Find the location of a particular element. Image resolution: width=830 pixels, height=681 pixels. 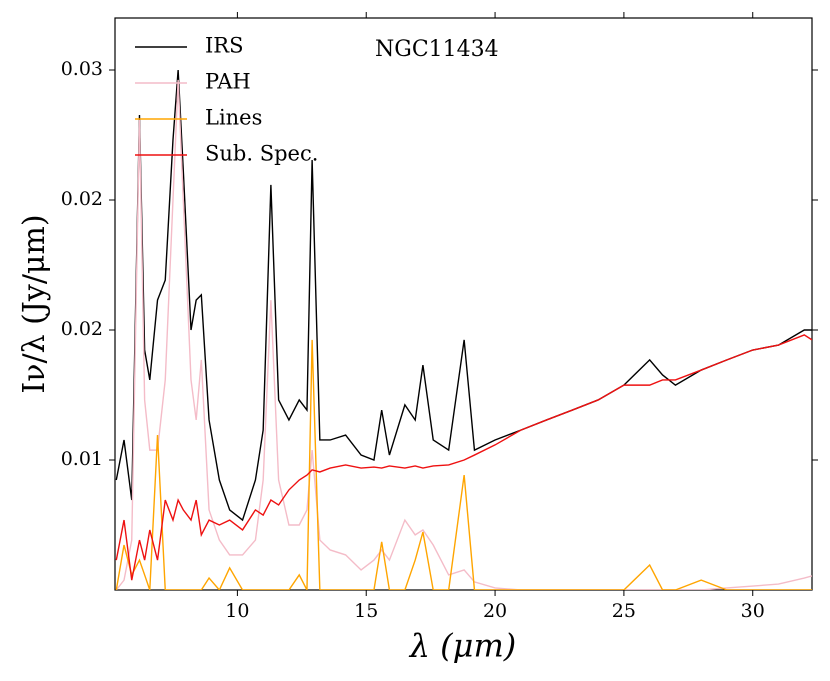

y-tick-label: 0.01 is located at coordinates (82, 459).